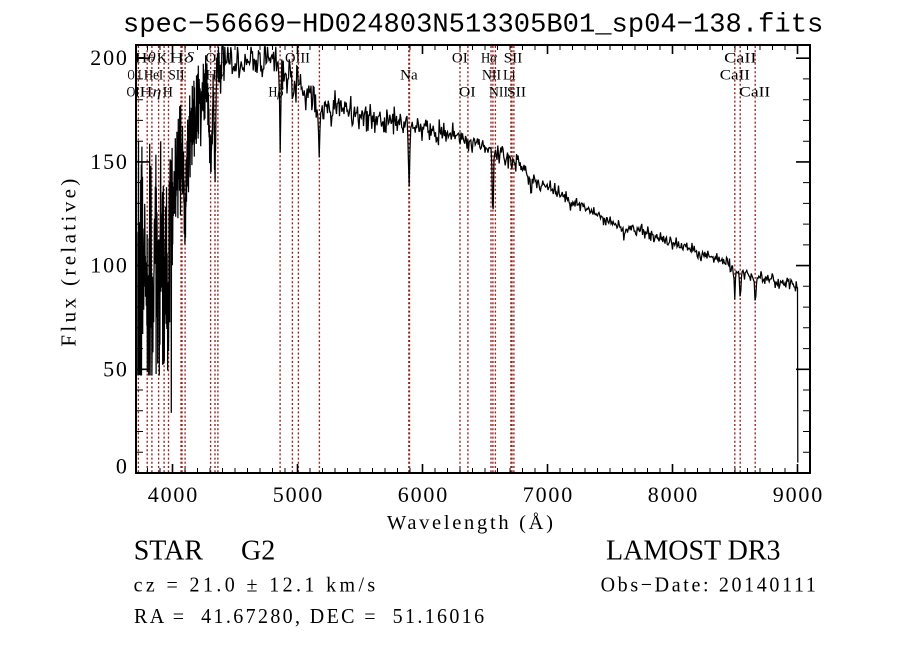 The width and height of the screenshot is (900, 649). I want to click on svg-text: Hα, so click(489, 59).